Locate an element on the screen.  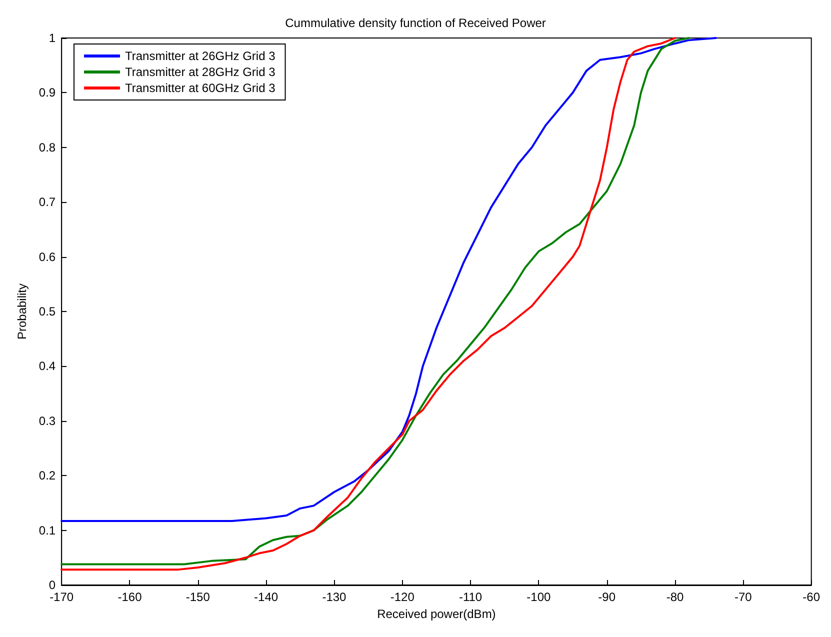
chart-title: Cummulative density function of Received Power is located at coordinates (415, 23).